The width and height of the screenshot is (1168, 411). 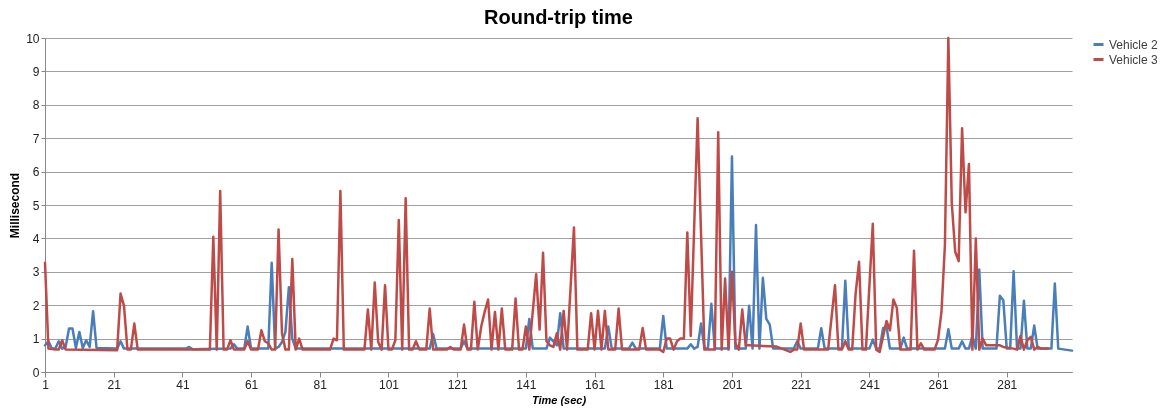 I want to click on y-tick-label: 5, so click(x=36, y=205).